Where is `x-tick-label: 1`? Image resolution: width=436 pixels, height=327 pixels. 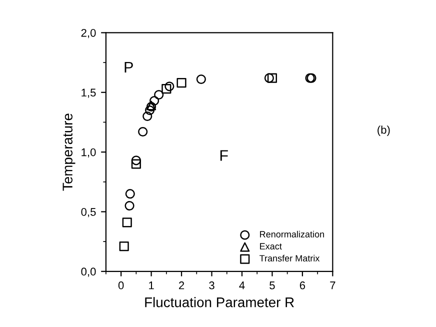
x-tick-label: 1 is located at coordinates (151, 286).